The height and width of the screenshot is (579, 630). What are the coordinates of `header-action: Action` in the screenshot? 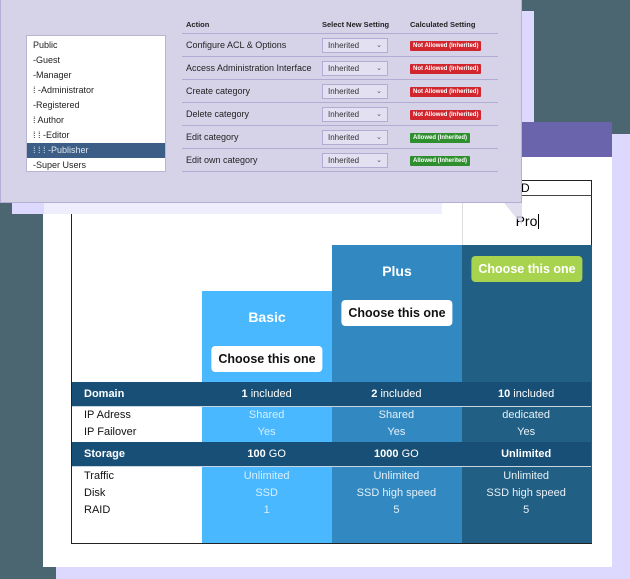 It's located at (198, 24).